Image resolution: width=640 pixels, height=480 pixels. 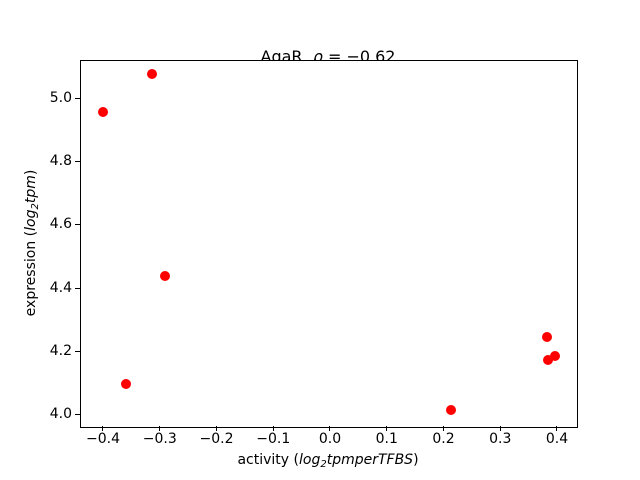 I want to click on y-tick-label: 4.6, so click(x=60, y=224).